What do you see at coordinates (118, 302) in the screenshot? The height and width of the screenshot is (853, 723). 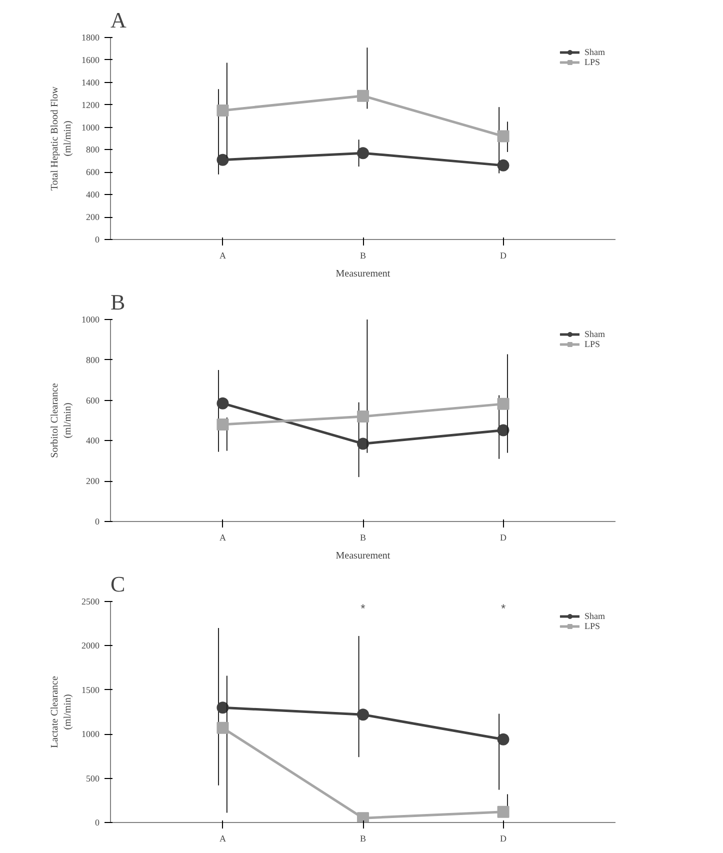 I see `chart-title: B` at bounding box center [118, 302].